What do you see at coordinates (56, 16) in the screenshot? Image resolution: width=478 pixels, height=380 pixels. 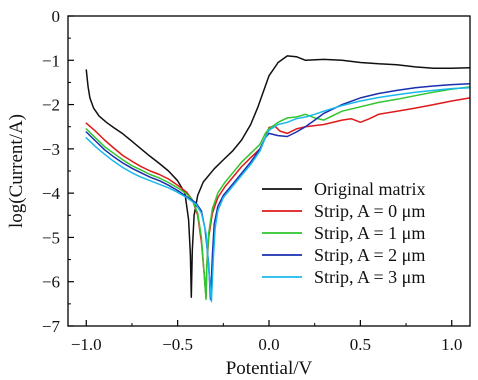 I see `y-tick-label: 0` at bounding box center [56, 16].